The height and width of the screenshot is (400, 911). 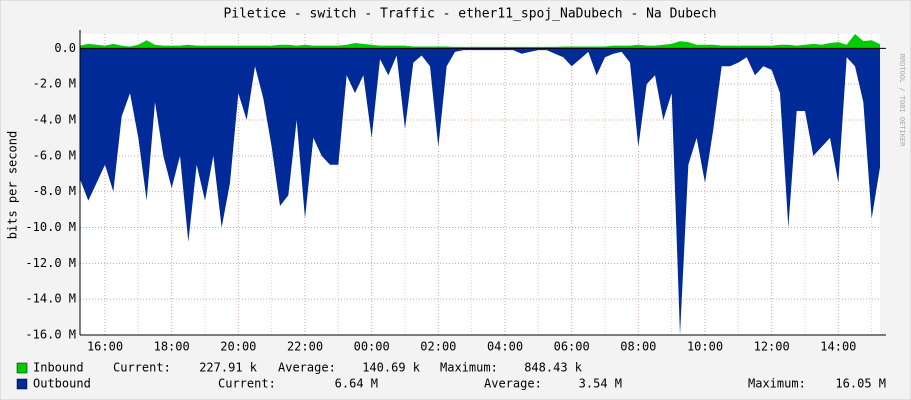 I want to click on x-tick-label: 20:00, so click(x=238, y=347).